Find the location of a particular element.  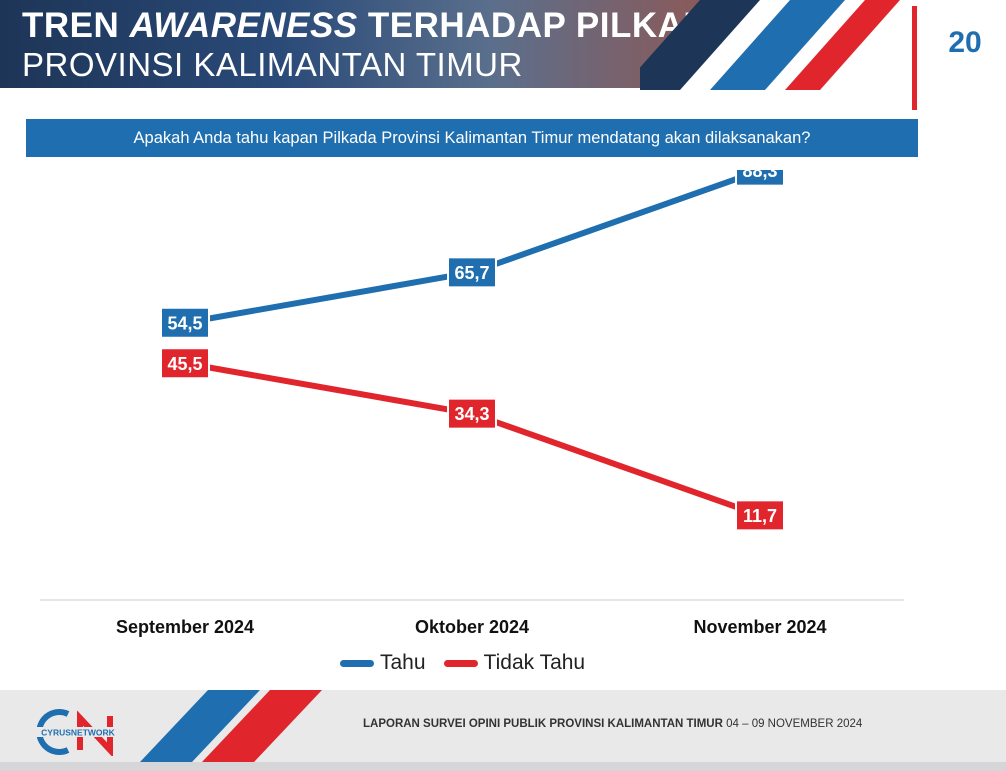

legend-label-tidak-tahu: Tidak Tahu is located at coordinates (534, 662).